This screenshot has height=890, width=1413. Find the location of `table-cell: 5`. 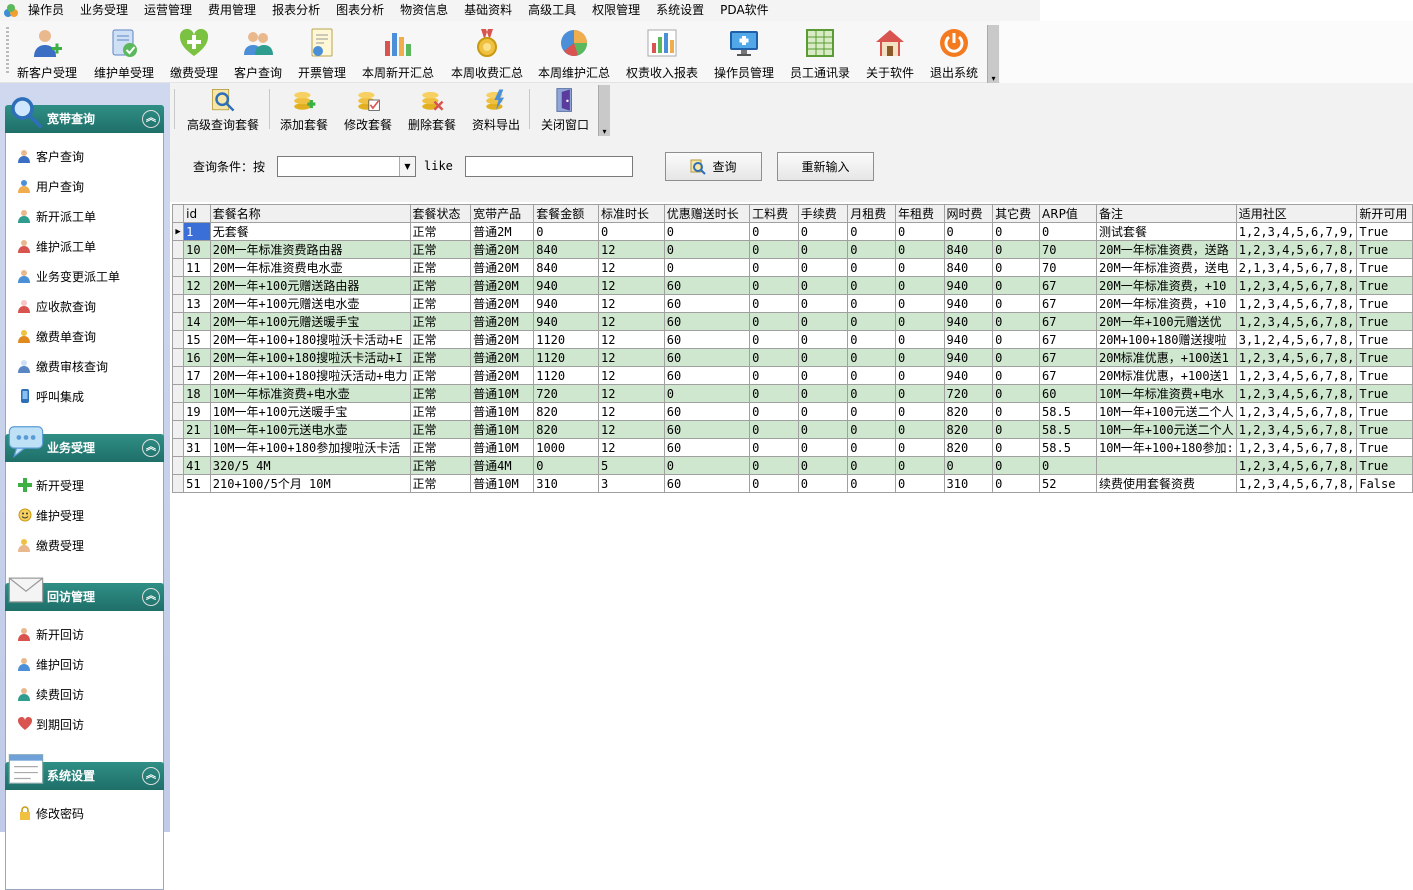

table-cell: 5 is located at coordinates (631, 465).